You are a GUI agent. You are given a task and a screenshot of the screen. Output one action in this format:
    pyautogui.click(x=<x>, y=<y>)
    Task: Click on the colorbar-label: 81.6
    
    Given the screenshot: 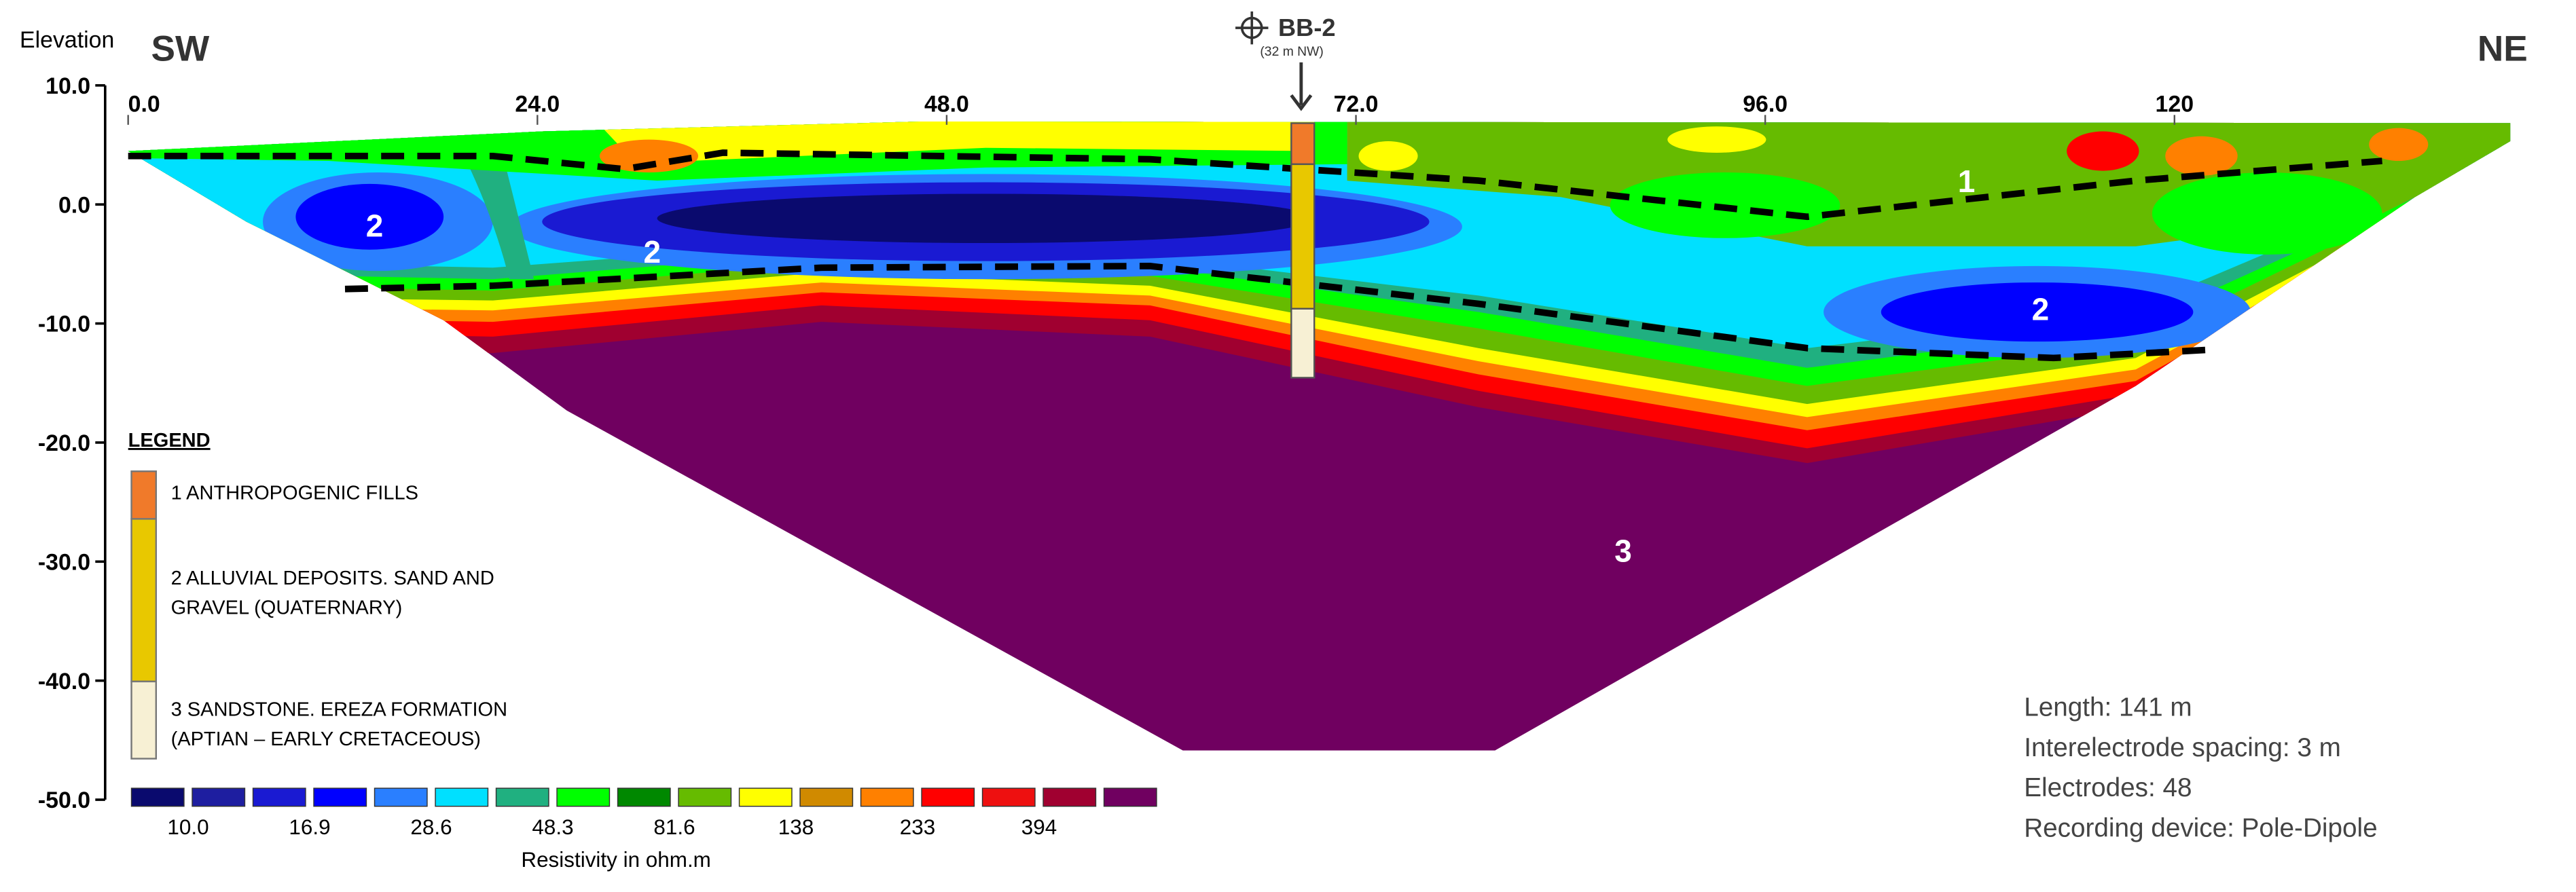 What is the action you would take?
    pyautogui.click(x=674, y=827)
    